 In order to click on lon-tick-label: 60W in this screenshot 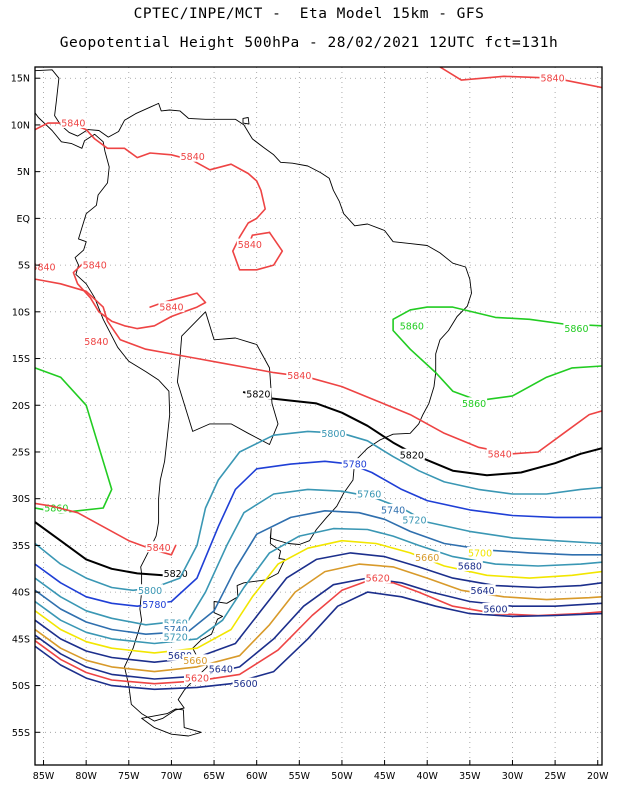, I will do `click(257, 776)`.